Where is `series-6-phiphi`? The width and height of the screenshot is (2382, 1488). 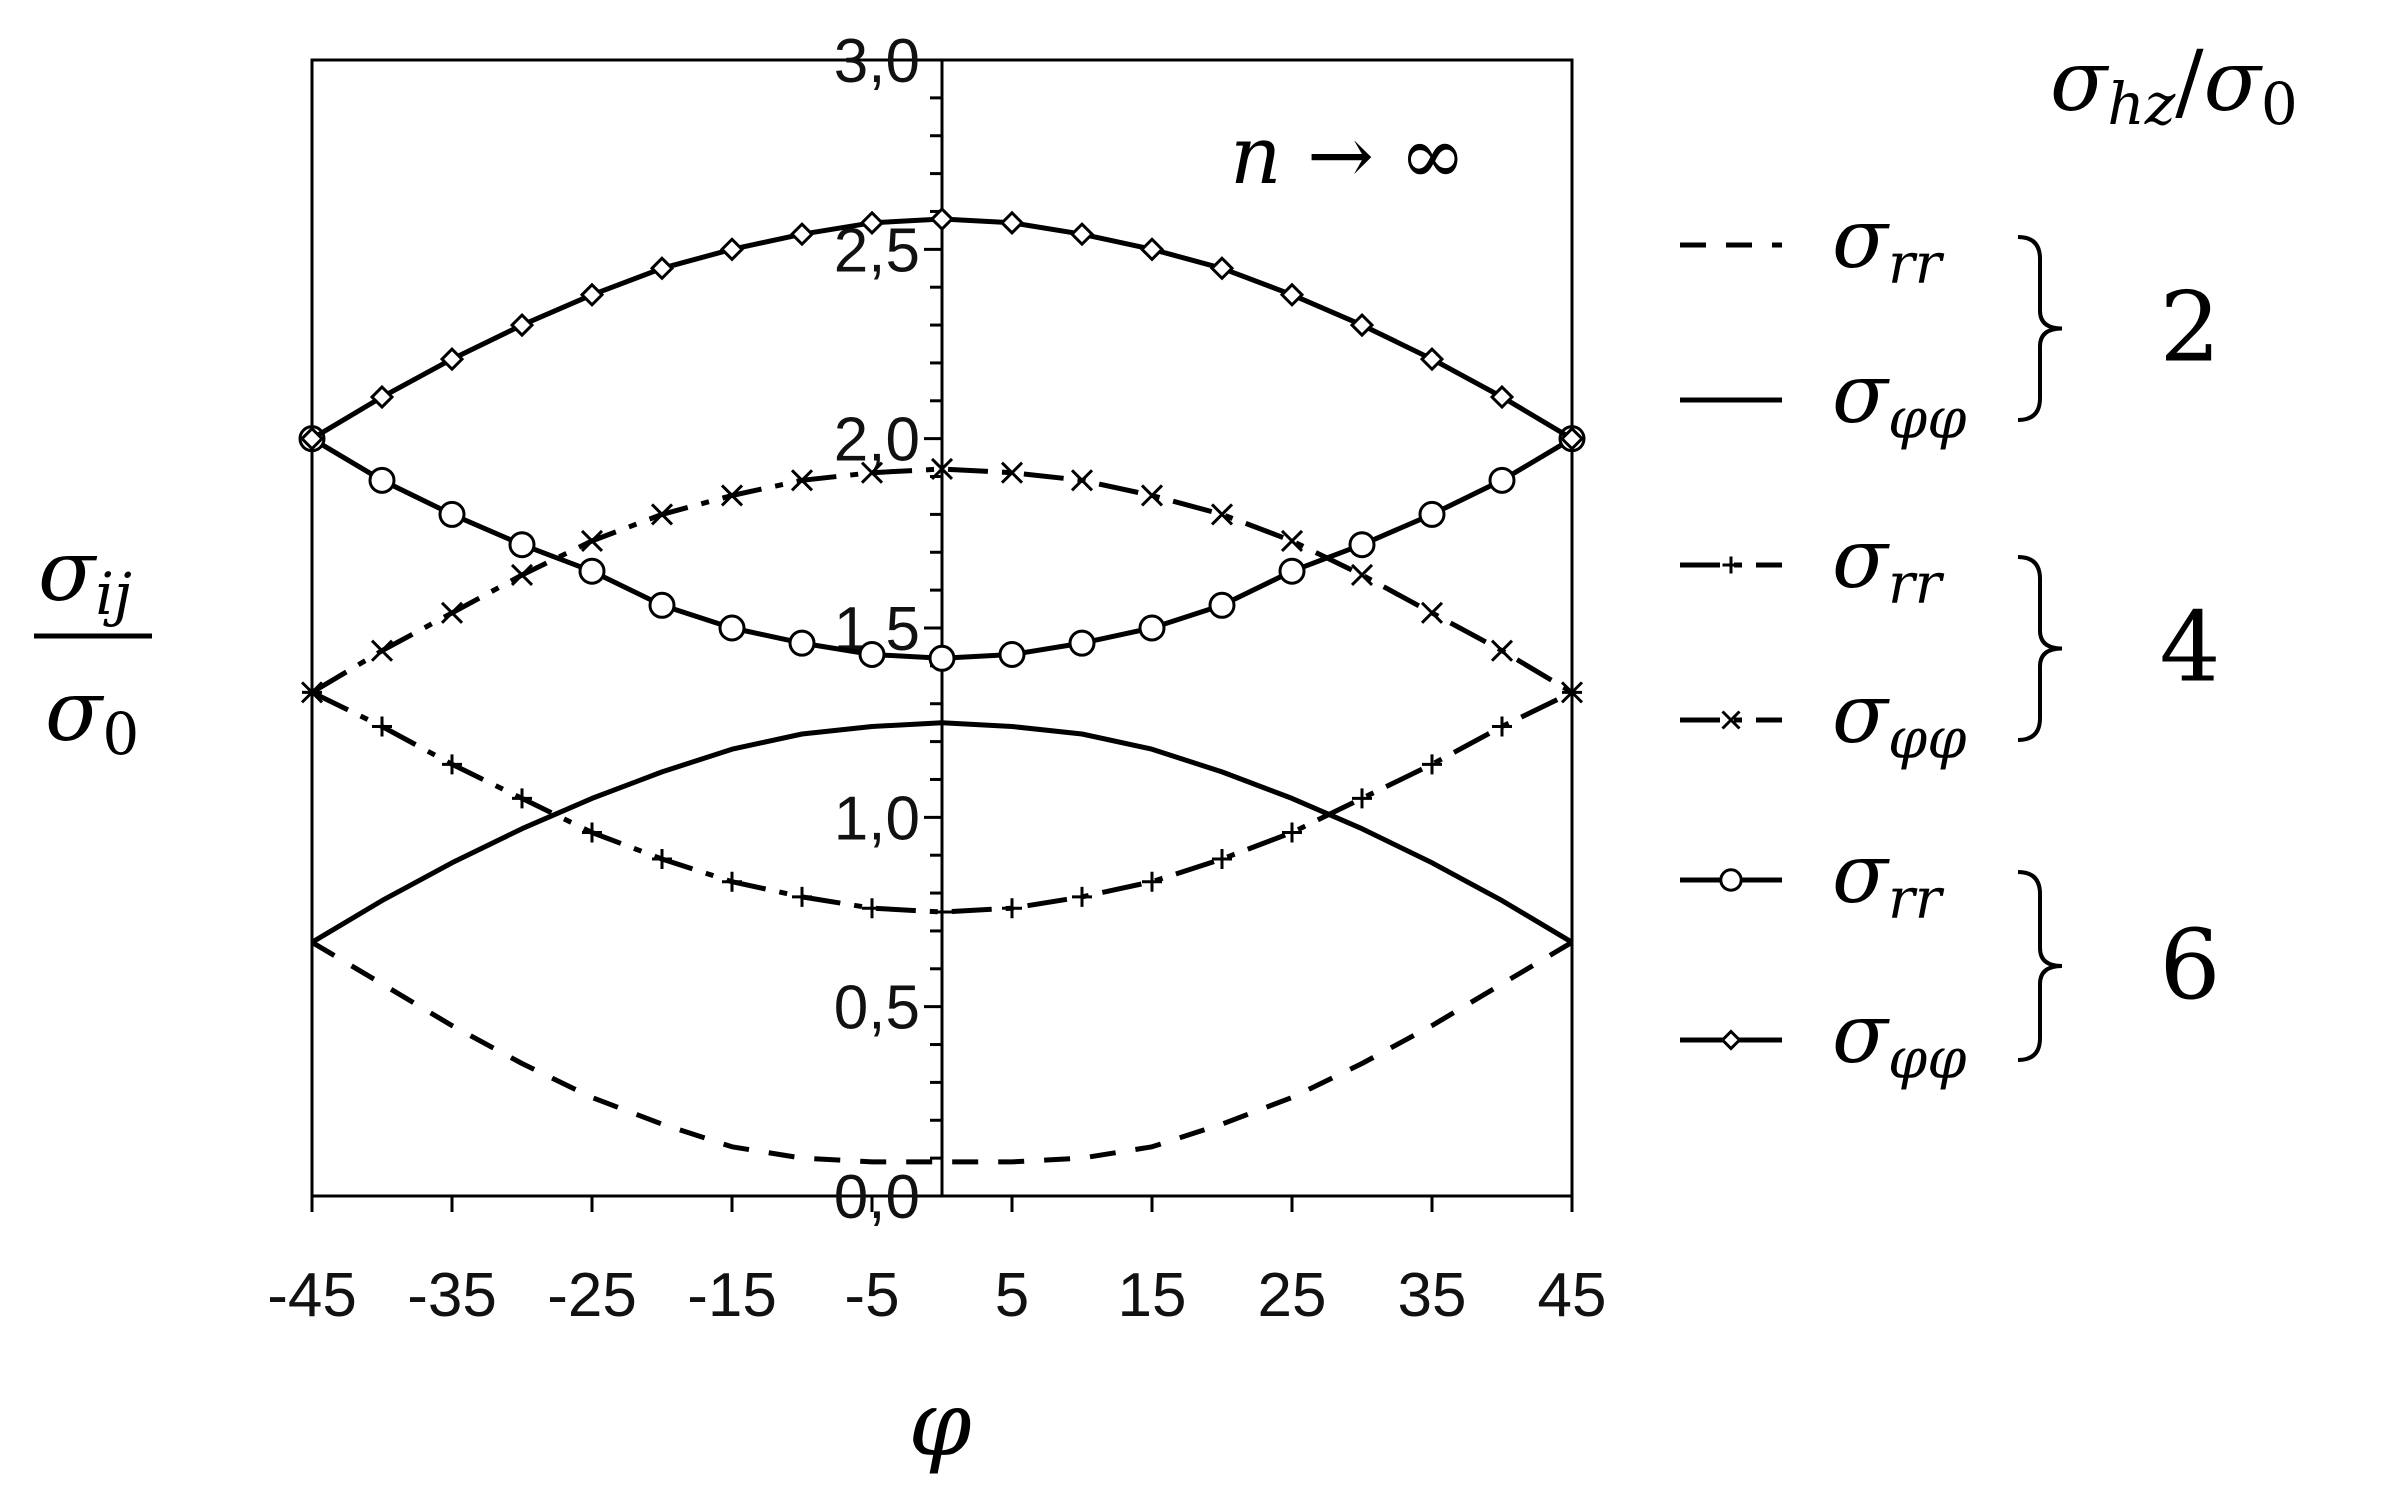
series-6-phiphi is located at coordinates (942, 328).